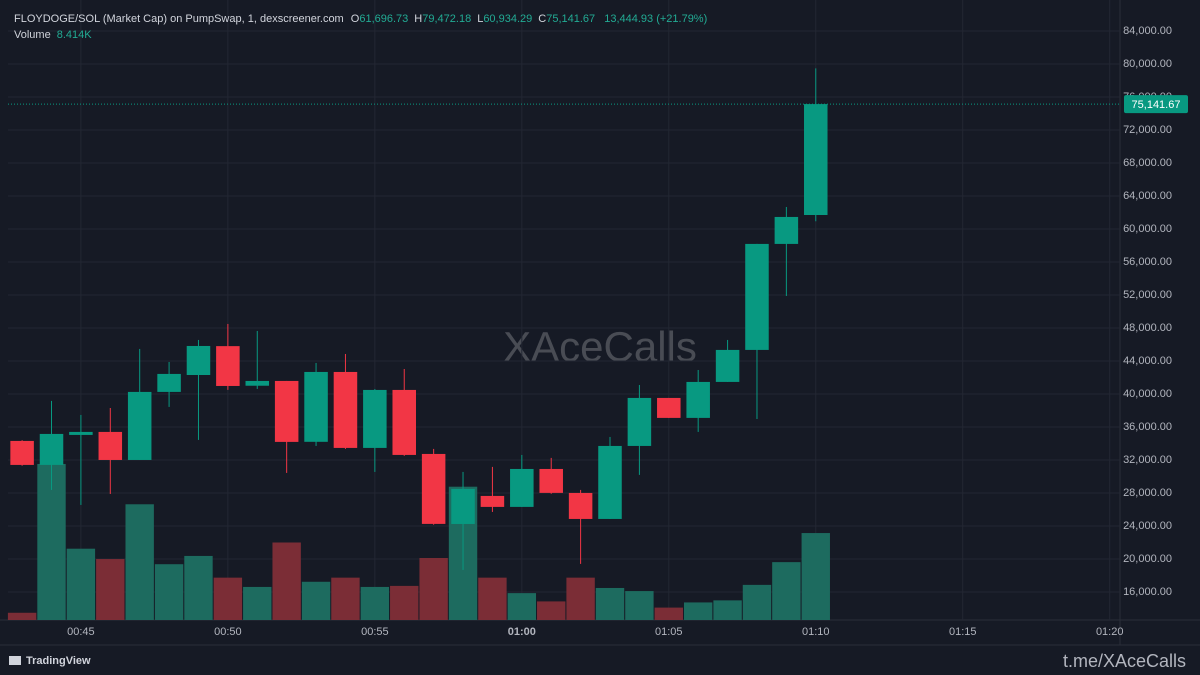  I want to click on last-price-tag, so click(1156, 104).